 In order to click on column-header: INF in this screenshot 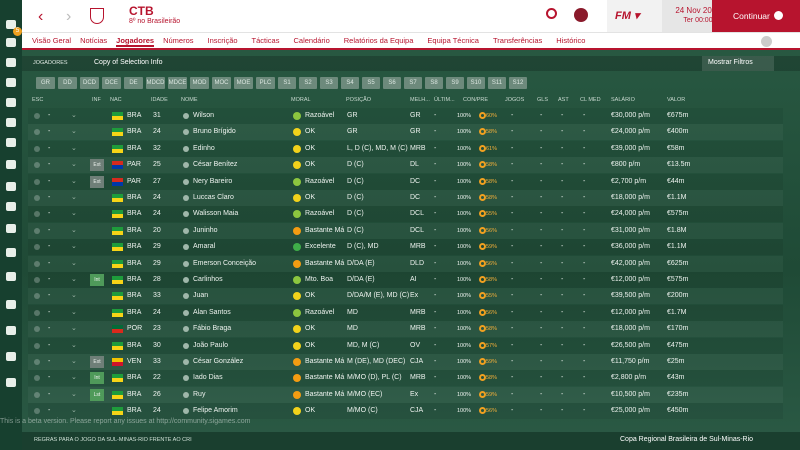, I will do `click(96, 100)`.